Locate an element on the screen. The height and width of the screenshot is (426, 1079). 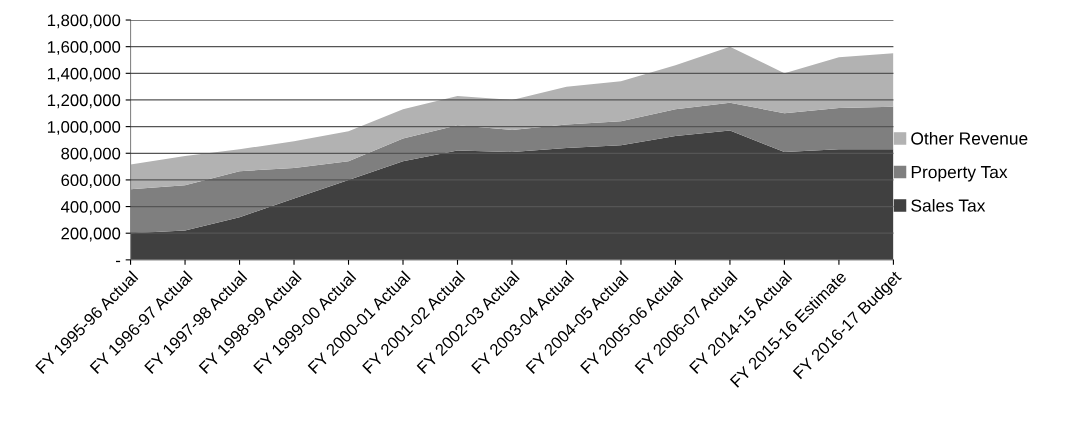
y-tick-label: 1,400,000 is located at coordinates (84, 74).